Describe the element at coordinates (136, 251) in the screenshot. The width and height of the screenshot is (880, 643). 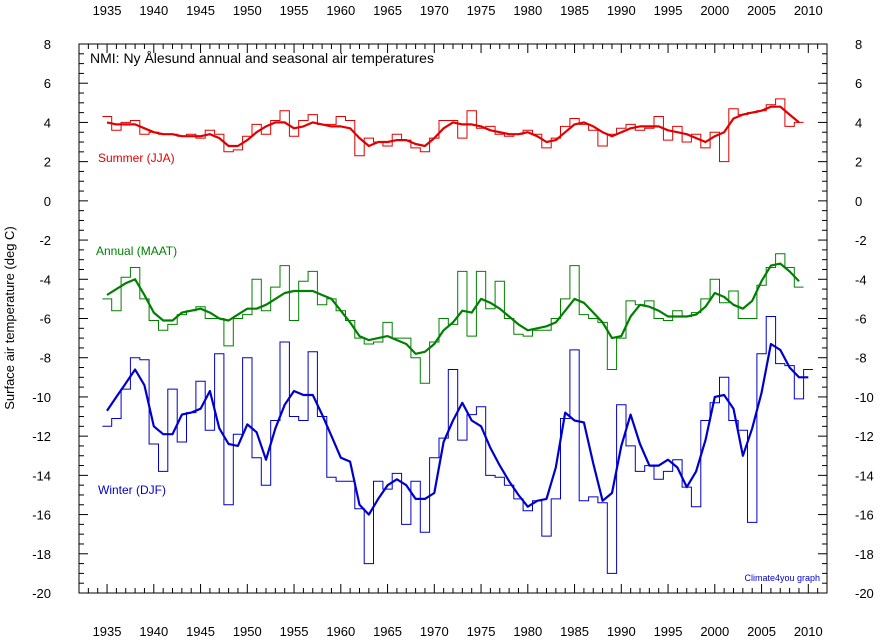
I see `annual-series-label: Annual (MAAT)` at that location.